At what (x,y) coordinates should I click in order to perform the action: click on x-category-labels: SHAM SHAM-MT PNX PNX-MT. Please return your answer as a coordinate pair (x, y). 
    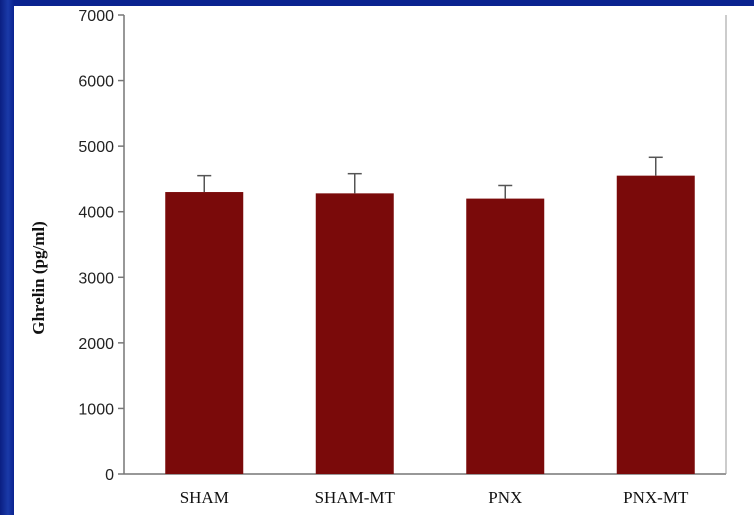
    Looking at the image, I should click on (434, 497).